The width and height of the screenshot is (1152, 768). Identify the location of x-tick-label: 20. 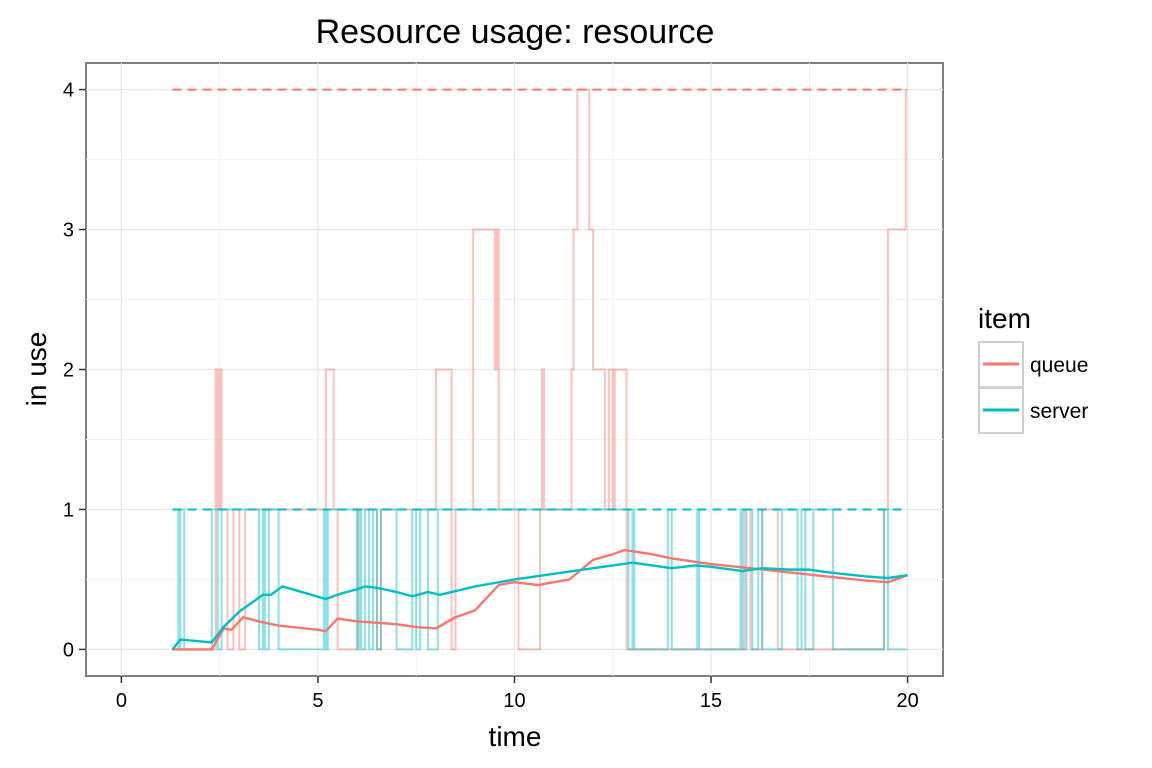
(907, 701).